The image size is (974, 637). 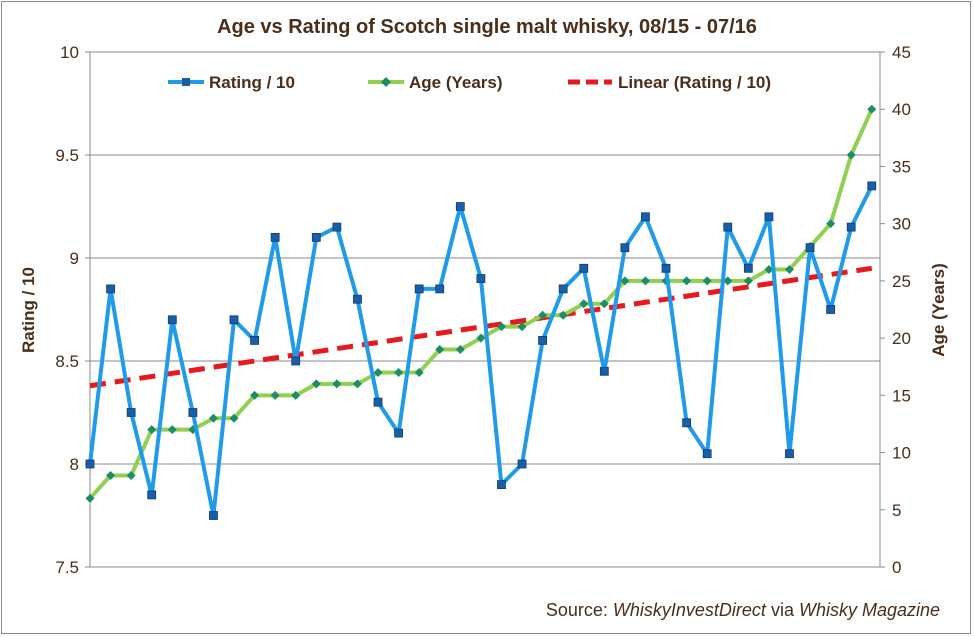 I want to click on source-primary: WhiskyInvestDirect, so click(x=689, y=610).